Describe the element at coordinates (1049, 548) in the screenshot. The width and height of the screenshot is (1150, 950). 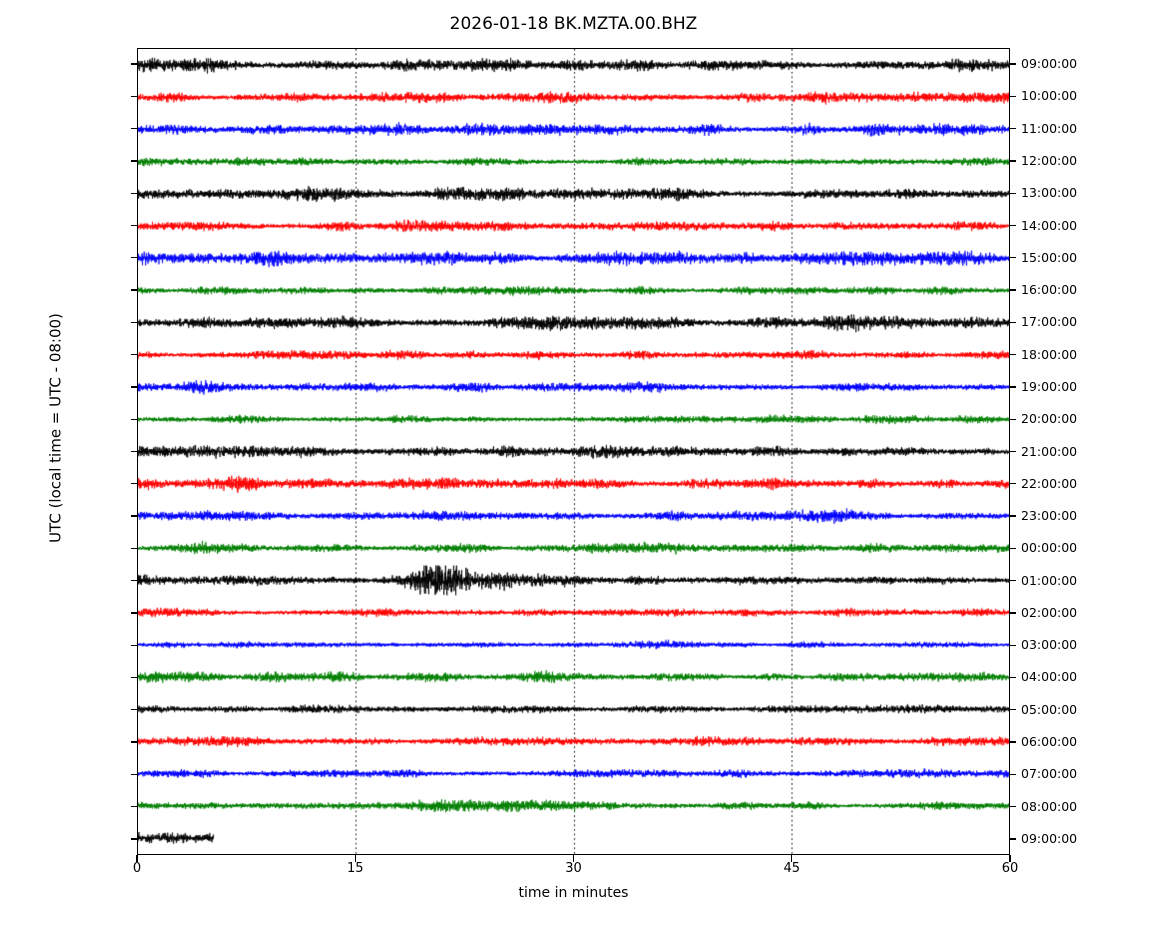
I see `y-tick-label-right: 00:00:00` at that location.